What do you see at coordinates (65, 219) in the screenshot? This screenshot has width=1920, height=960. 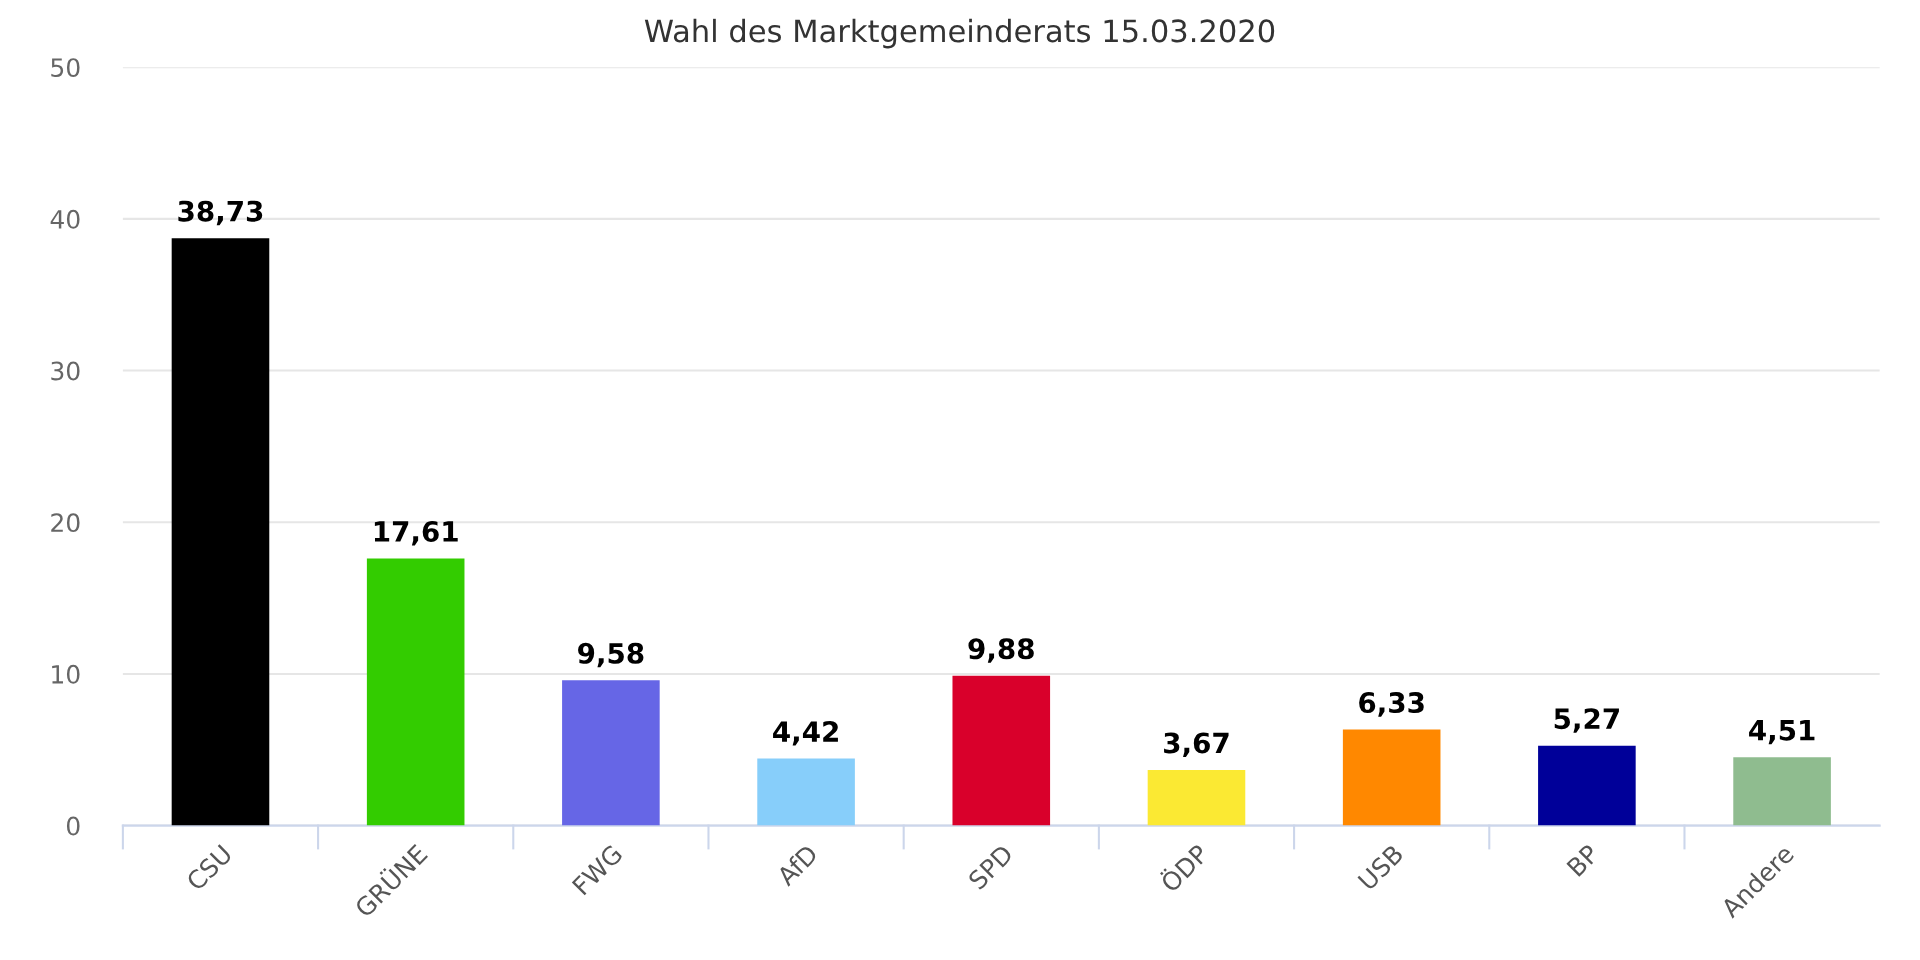 I see `y-tick-label: 40` at bounding box center [65, 219].